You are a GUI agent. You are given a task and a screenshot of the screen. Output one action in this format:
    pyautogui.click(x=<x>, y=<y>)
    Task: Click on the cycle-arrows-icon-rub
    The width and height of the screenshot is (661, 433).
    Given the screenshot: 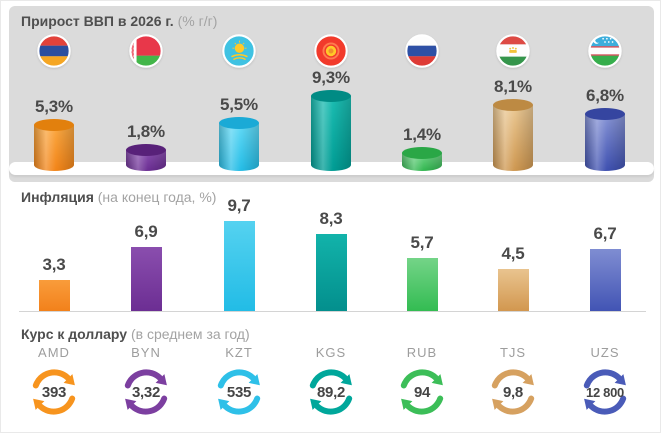 What is the action you would take?
    pyautogui.click(x=422, y=392)
    